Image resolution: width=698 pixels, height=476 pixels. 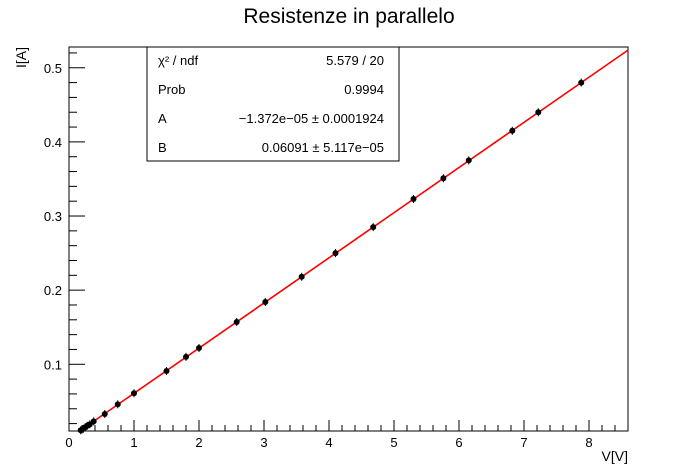 What do you see at coordinates (198, 442) in the screenshot?
I see `x-tick-label: 2` at bounding box center [198, 442].